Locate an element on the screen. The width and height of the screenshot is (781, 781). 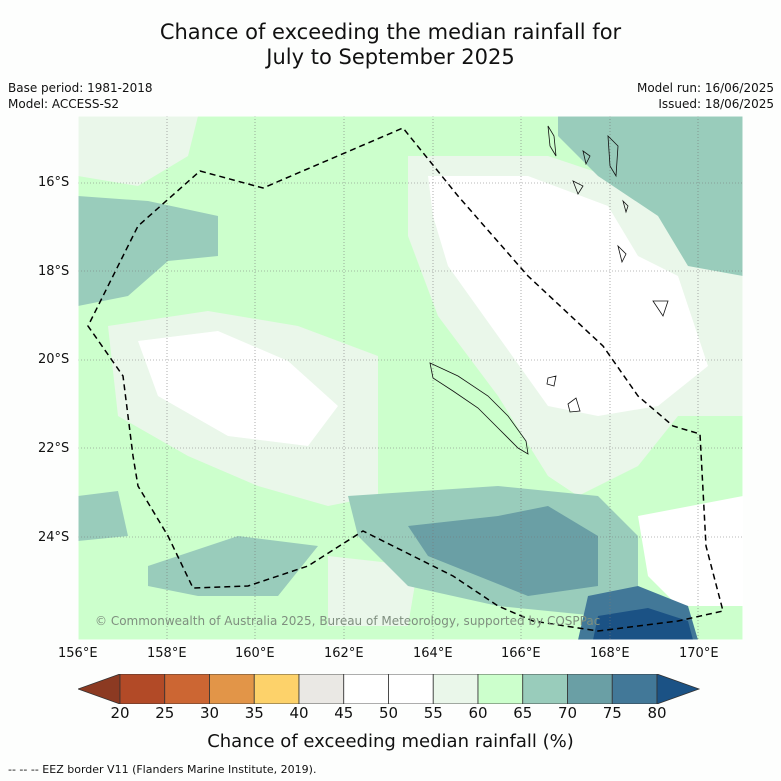
colorbar-tick-label: 60 is located at coordinates (478, 713).